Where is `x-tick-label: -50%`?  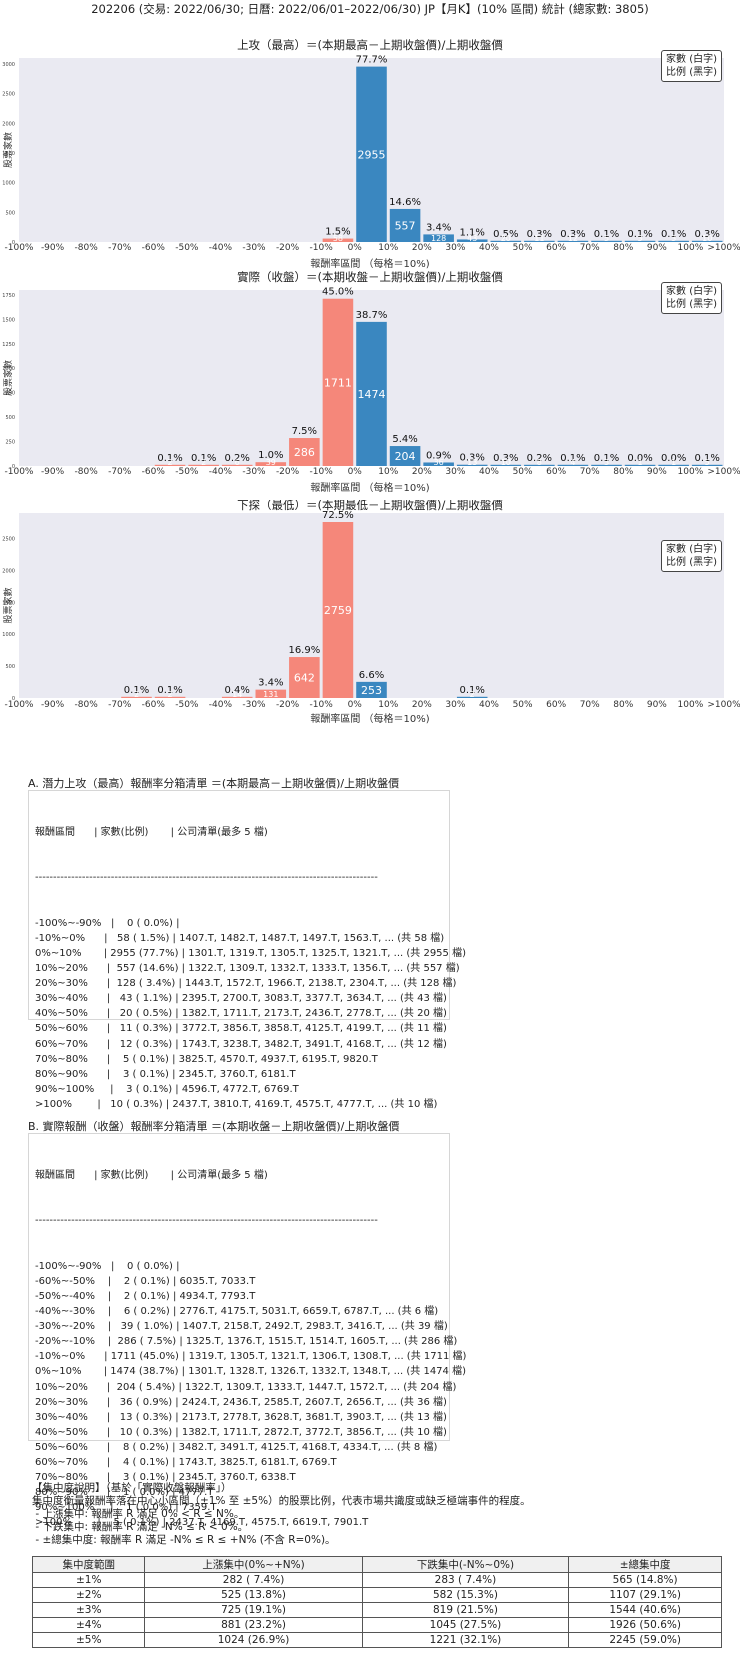
x-tick-label: -50% is located at coordinates (187, 472).